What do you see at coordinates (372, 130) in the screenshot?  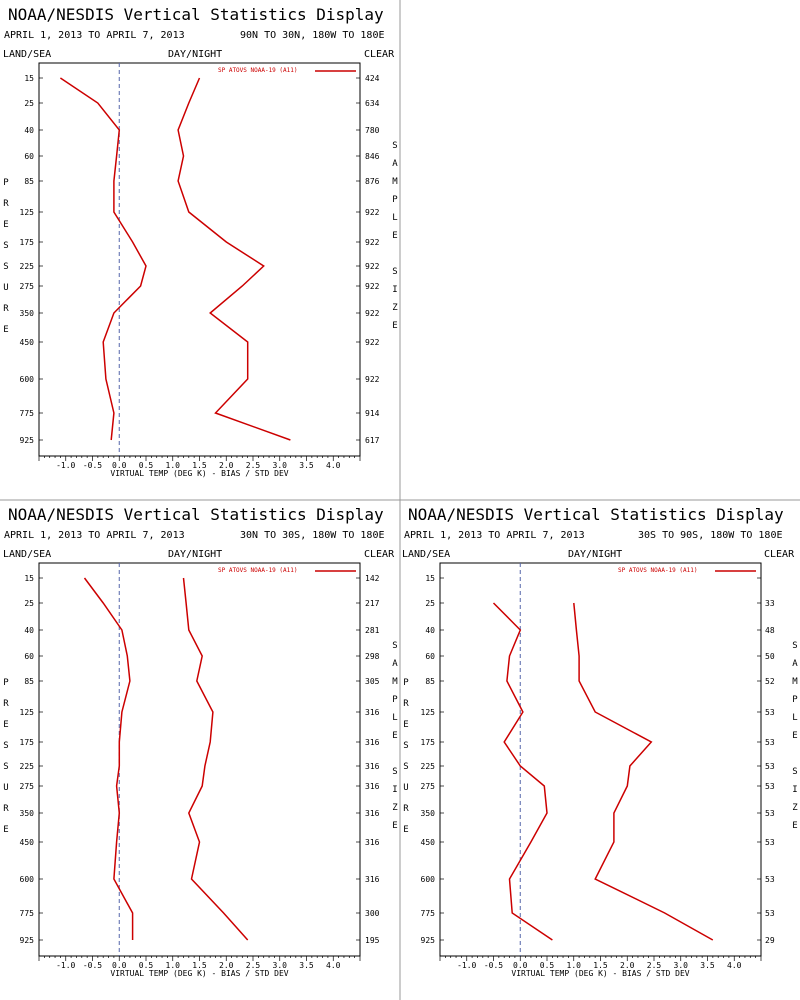 I see `sample-size-label: 780` at bounding box center [372, 130].